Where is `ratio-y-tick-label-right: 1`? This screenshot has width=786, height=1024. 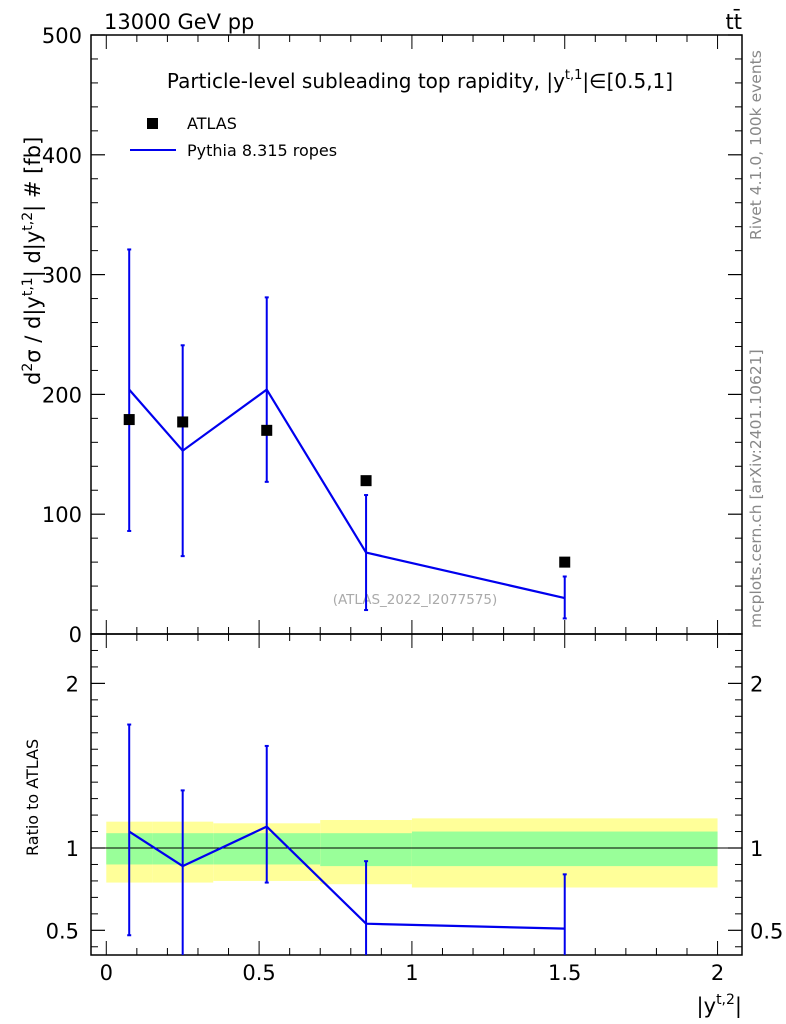
ratio-y-tick-label-right: 1 is located at coordinates (756, 849).